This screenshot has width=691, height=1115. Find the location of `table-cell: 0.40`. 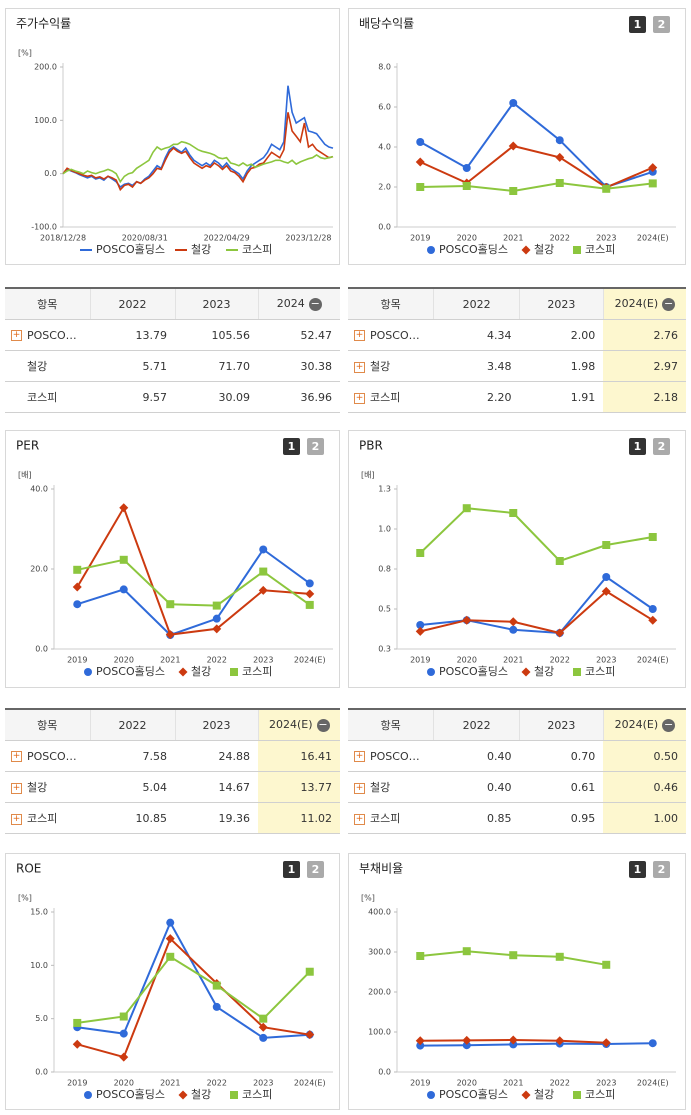

table-cell: 0.40 is located at coordinates (476, 756).